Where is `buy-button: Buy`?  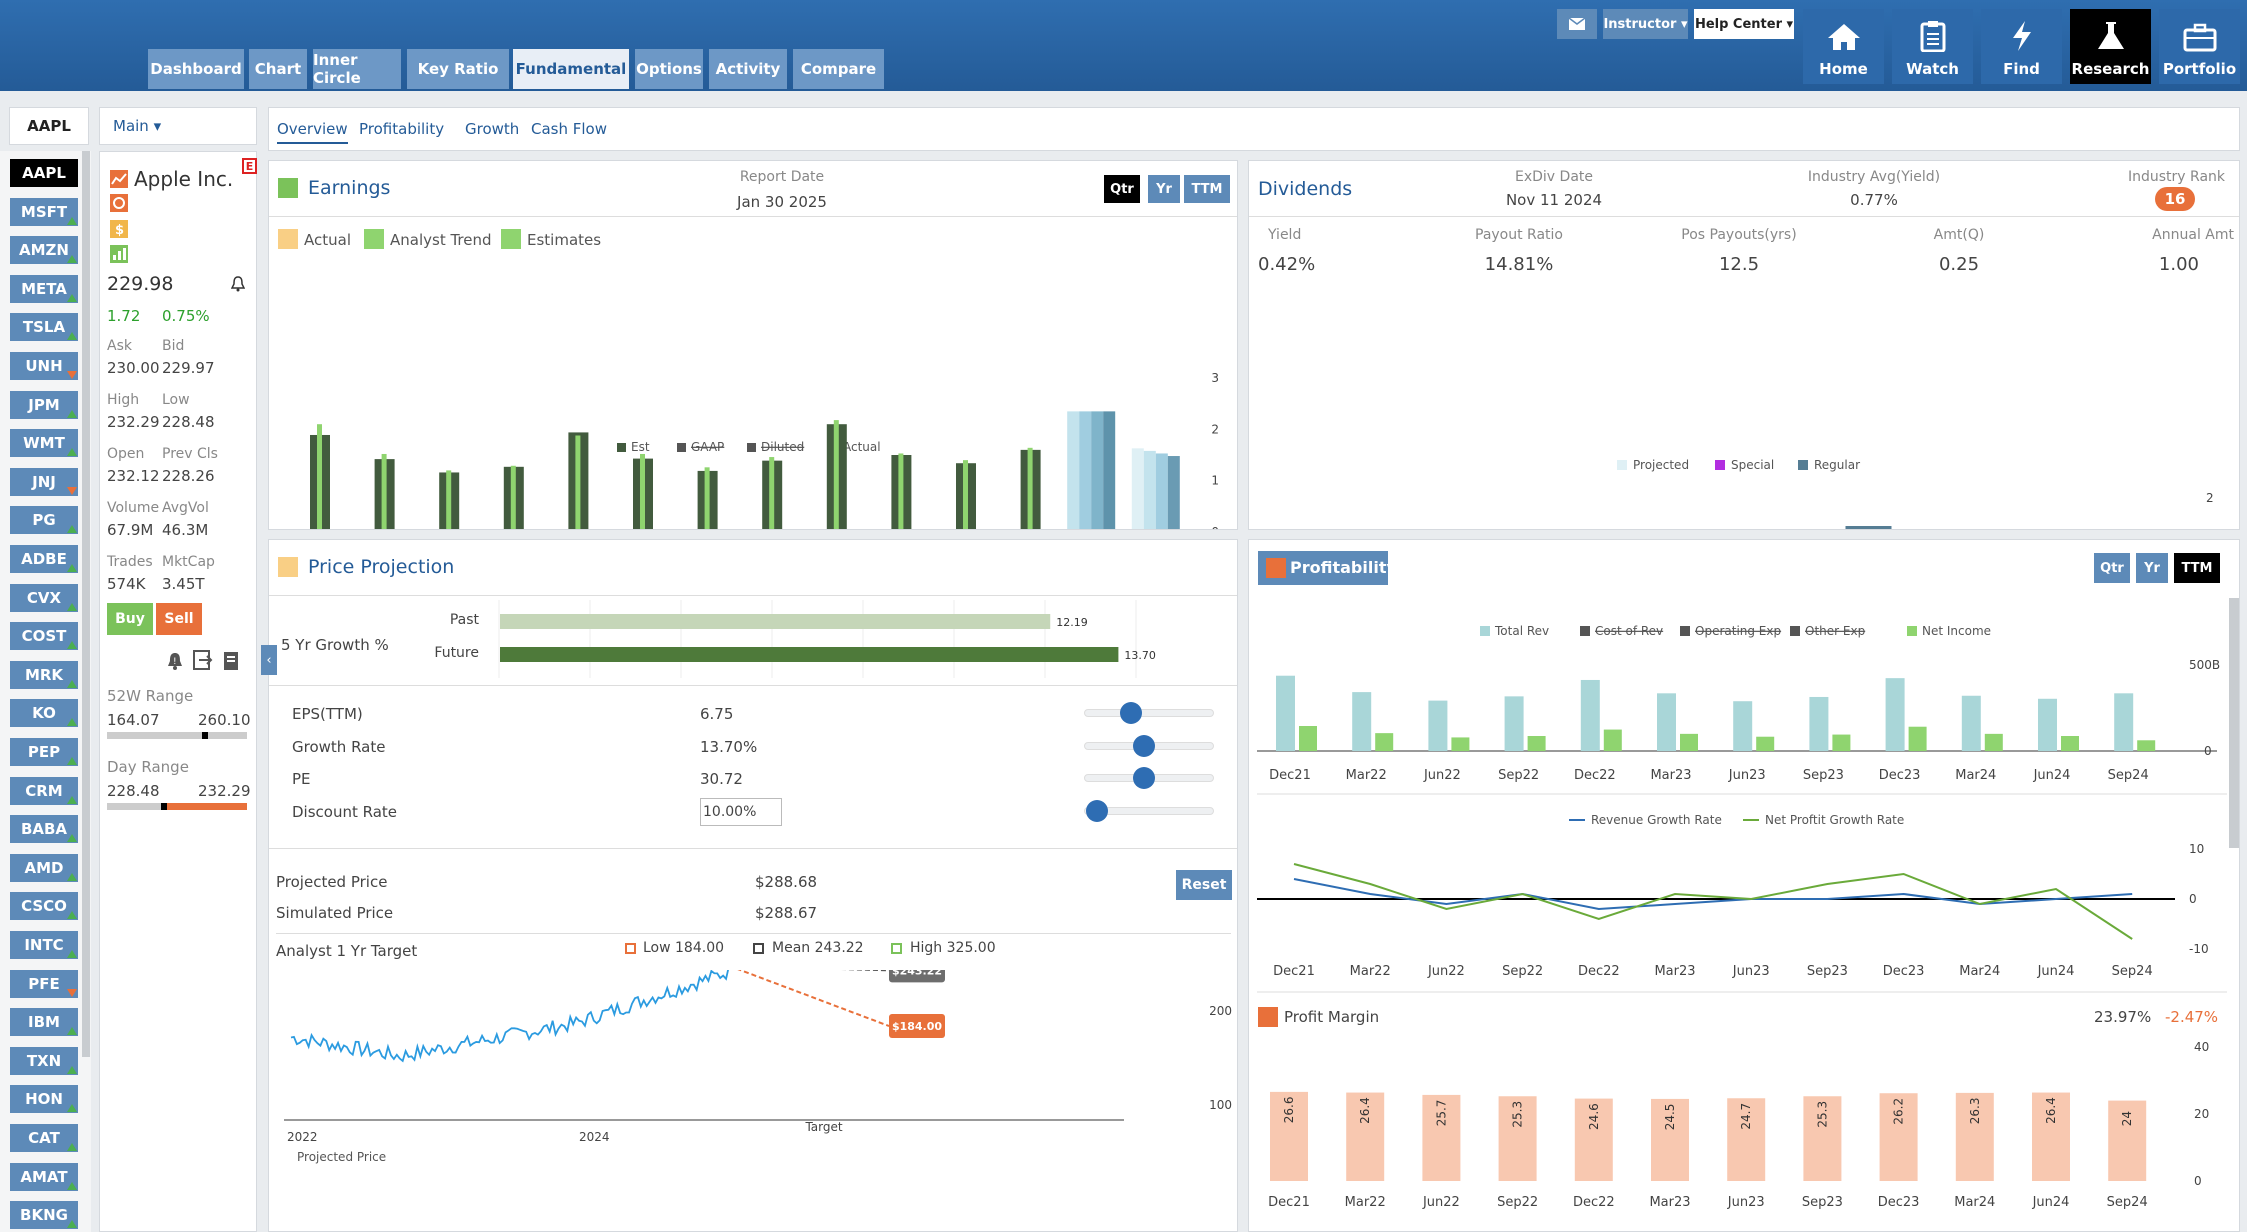 buy-button: Buy is located at coordinates (130, 619).